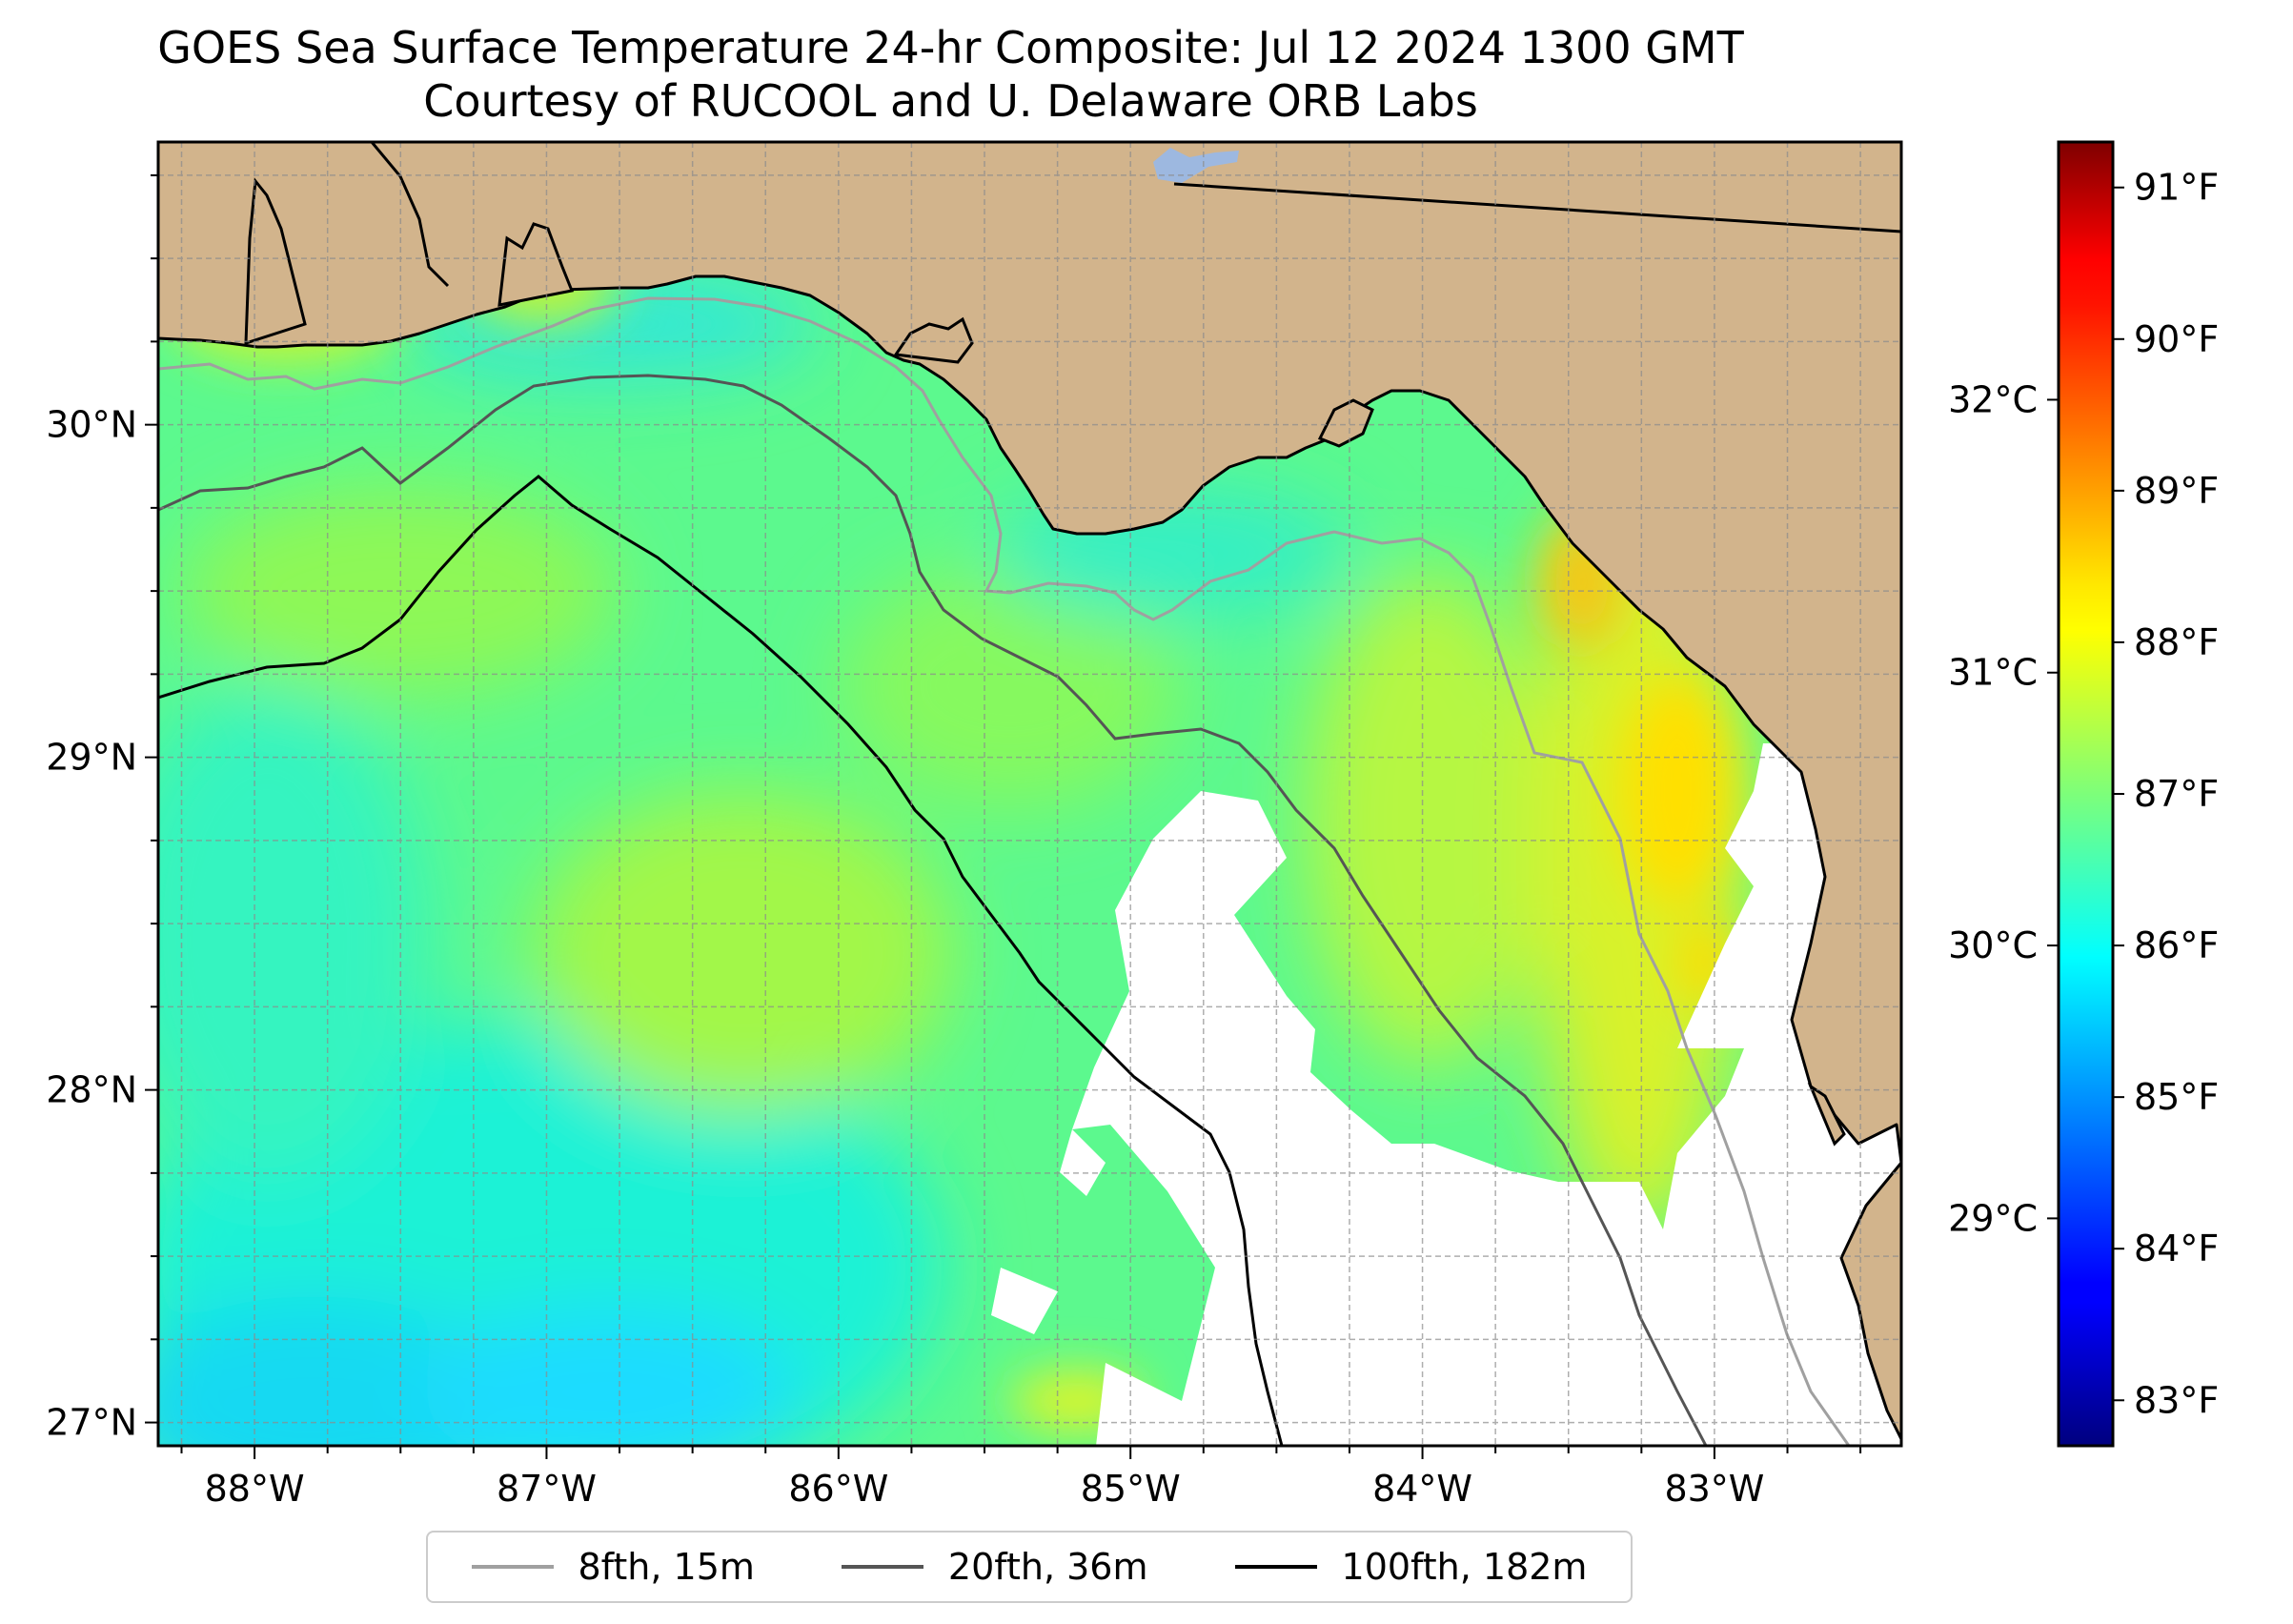 The width and height of the screenshot is (2293, 1624). I want to click on colorbar-c-label: 29°C, so click(1993, 1218).